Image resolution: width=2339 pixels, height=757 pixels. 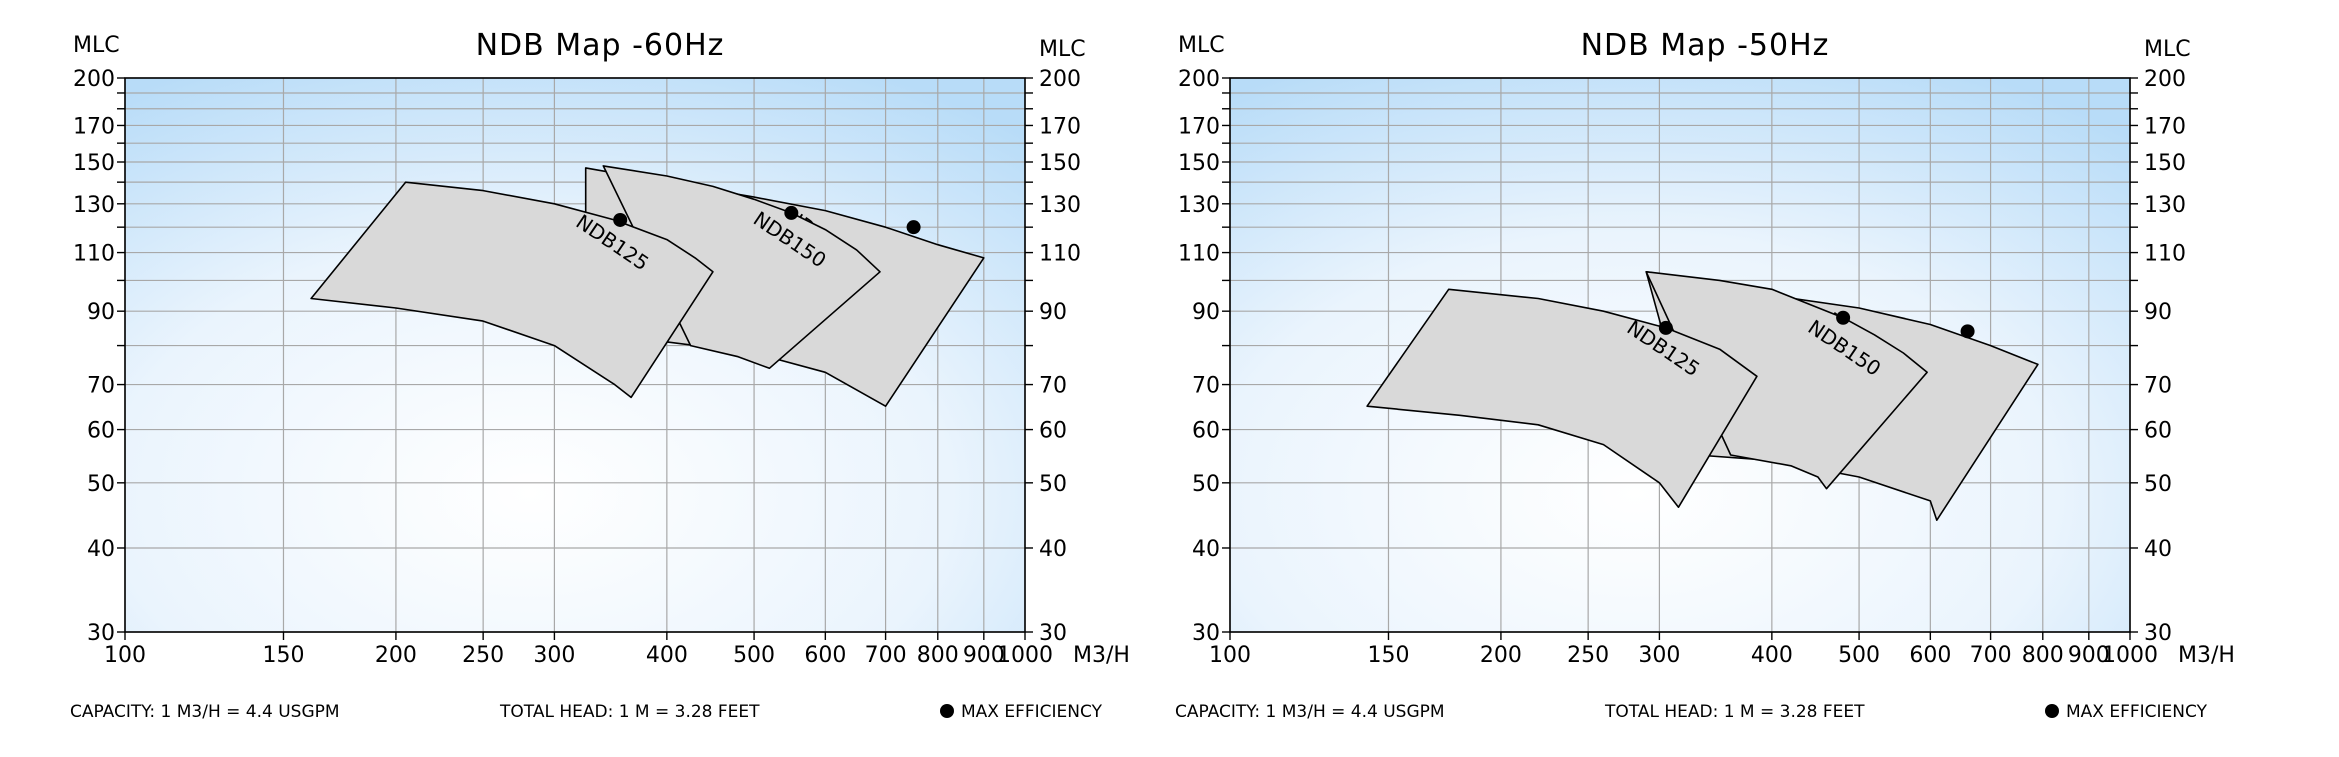 What do you see at coordinates (101, 633) in the screenshot?
I see `y-tick-label-left: 30` at bounding box center [101, 633].